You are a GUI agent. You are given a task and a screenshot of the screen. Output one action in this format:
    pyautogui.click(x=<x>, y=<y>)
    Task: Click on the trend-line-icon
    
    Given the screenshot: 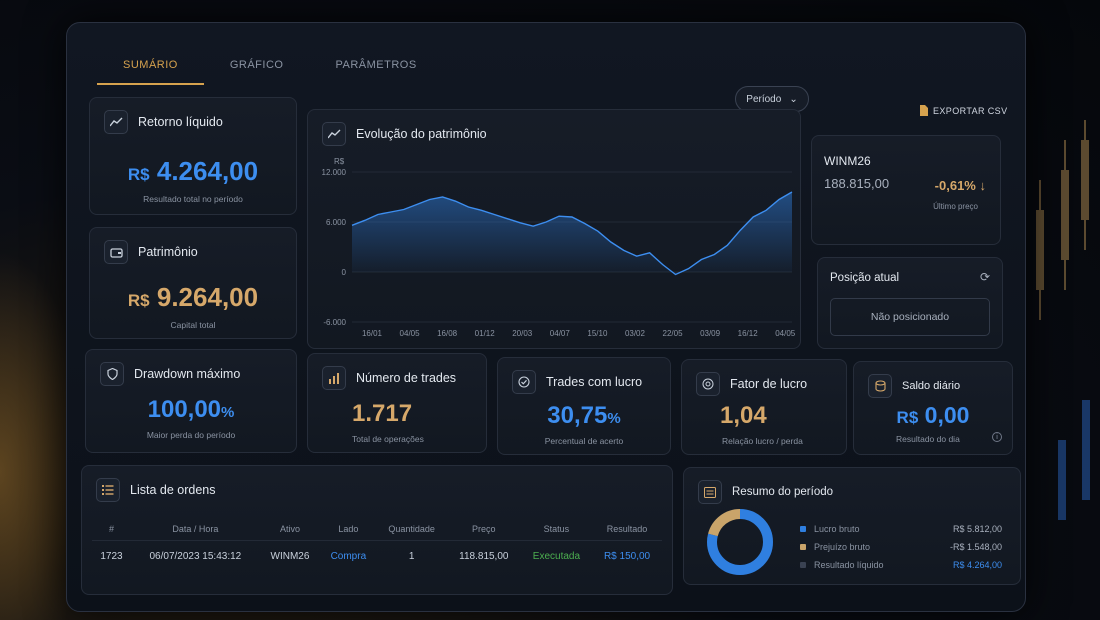 What is the action you would take?
    pyautogui.click(x=116, y=122)
    